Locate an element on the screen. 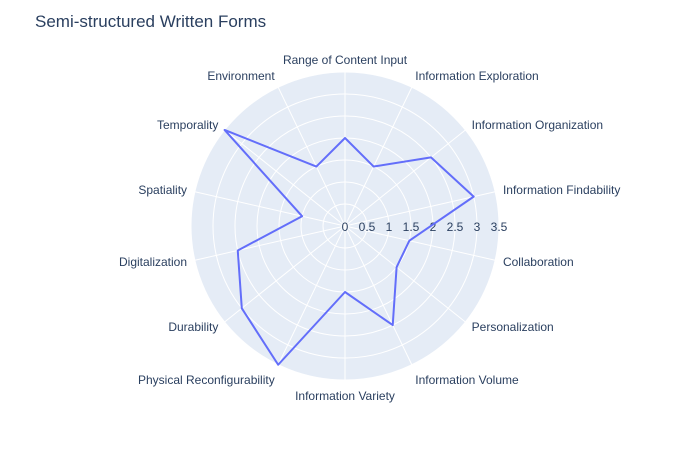  angular-label: Collaboration is located at coordinates (538, 262).